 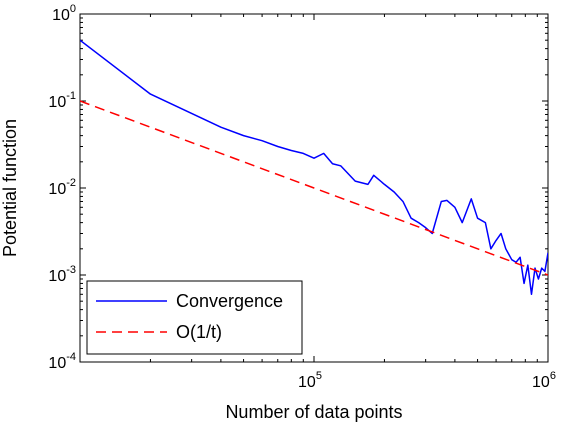 What do you see at coordinates (229, 301) in the screenshot?
I see `legend-label-convergence: Convergence` at bounding box center [229, 301].